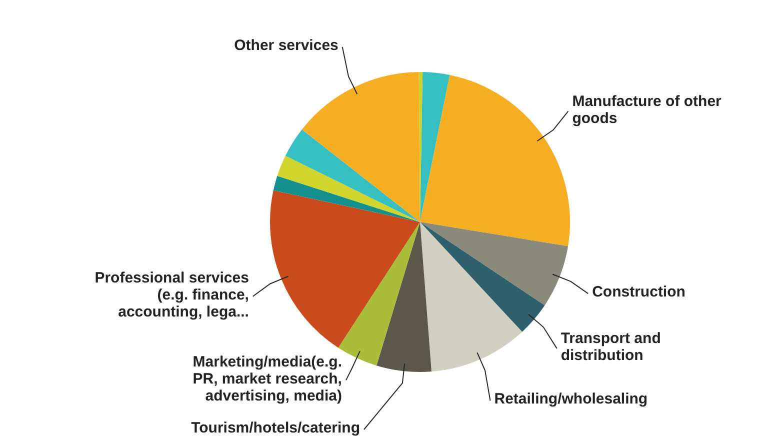 The image size is (773, 448). What do you see at coordinates (610, 347) in the screenshot?
I see `slice-label: Transport and distribution` at bounding box center [610, 347].